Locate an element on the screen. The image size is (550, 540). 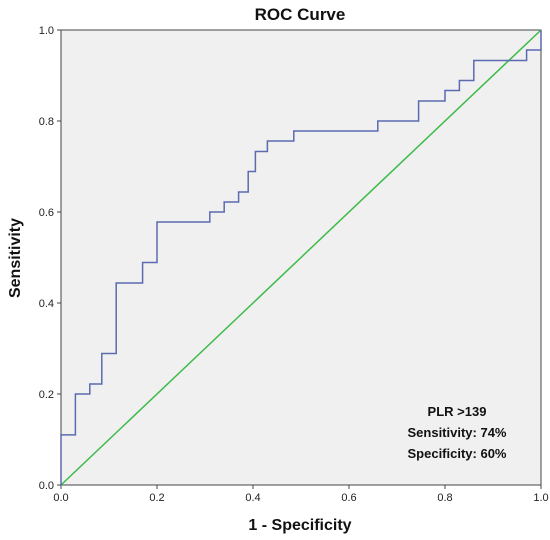
x-tick-label: 0.8 is located at coordinates (444, 498).